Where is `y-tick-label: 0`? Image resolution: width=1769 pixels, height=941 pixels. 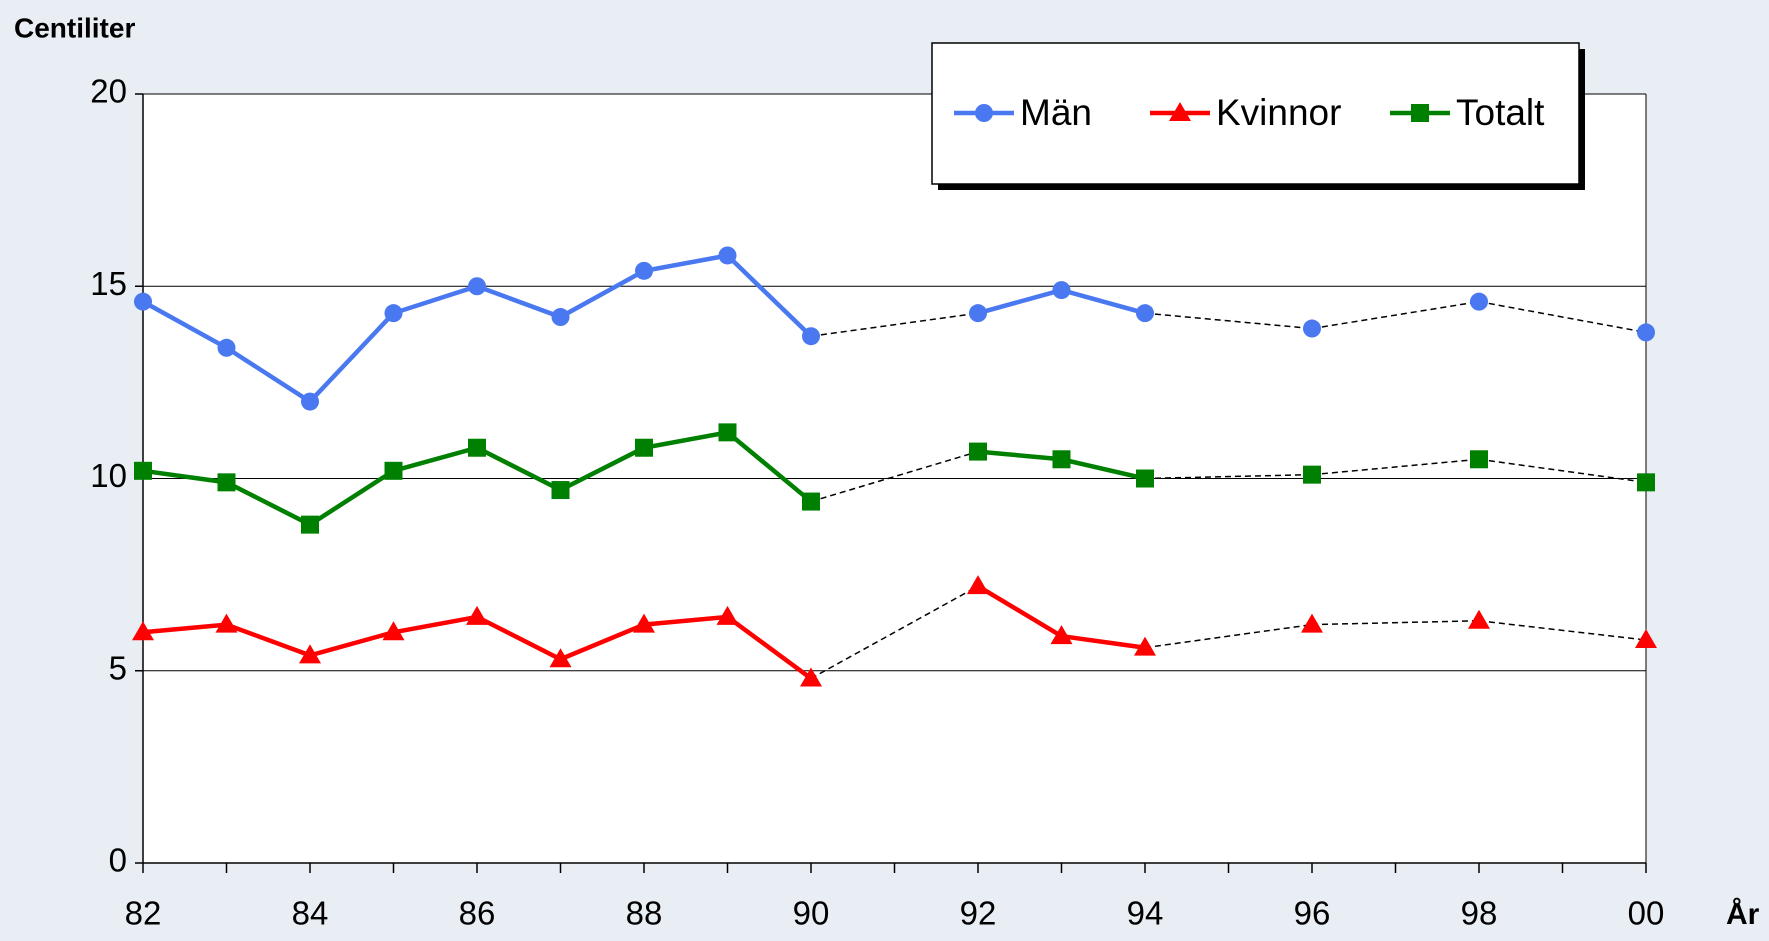 y-tick-label: 0 is located at coordinates (118, 860).